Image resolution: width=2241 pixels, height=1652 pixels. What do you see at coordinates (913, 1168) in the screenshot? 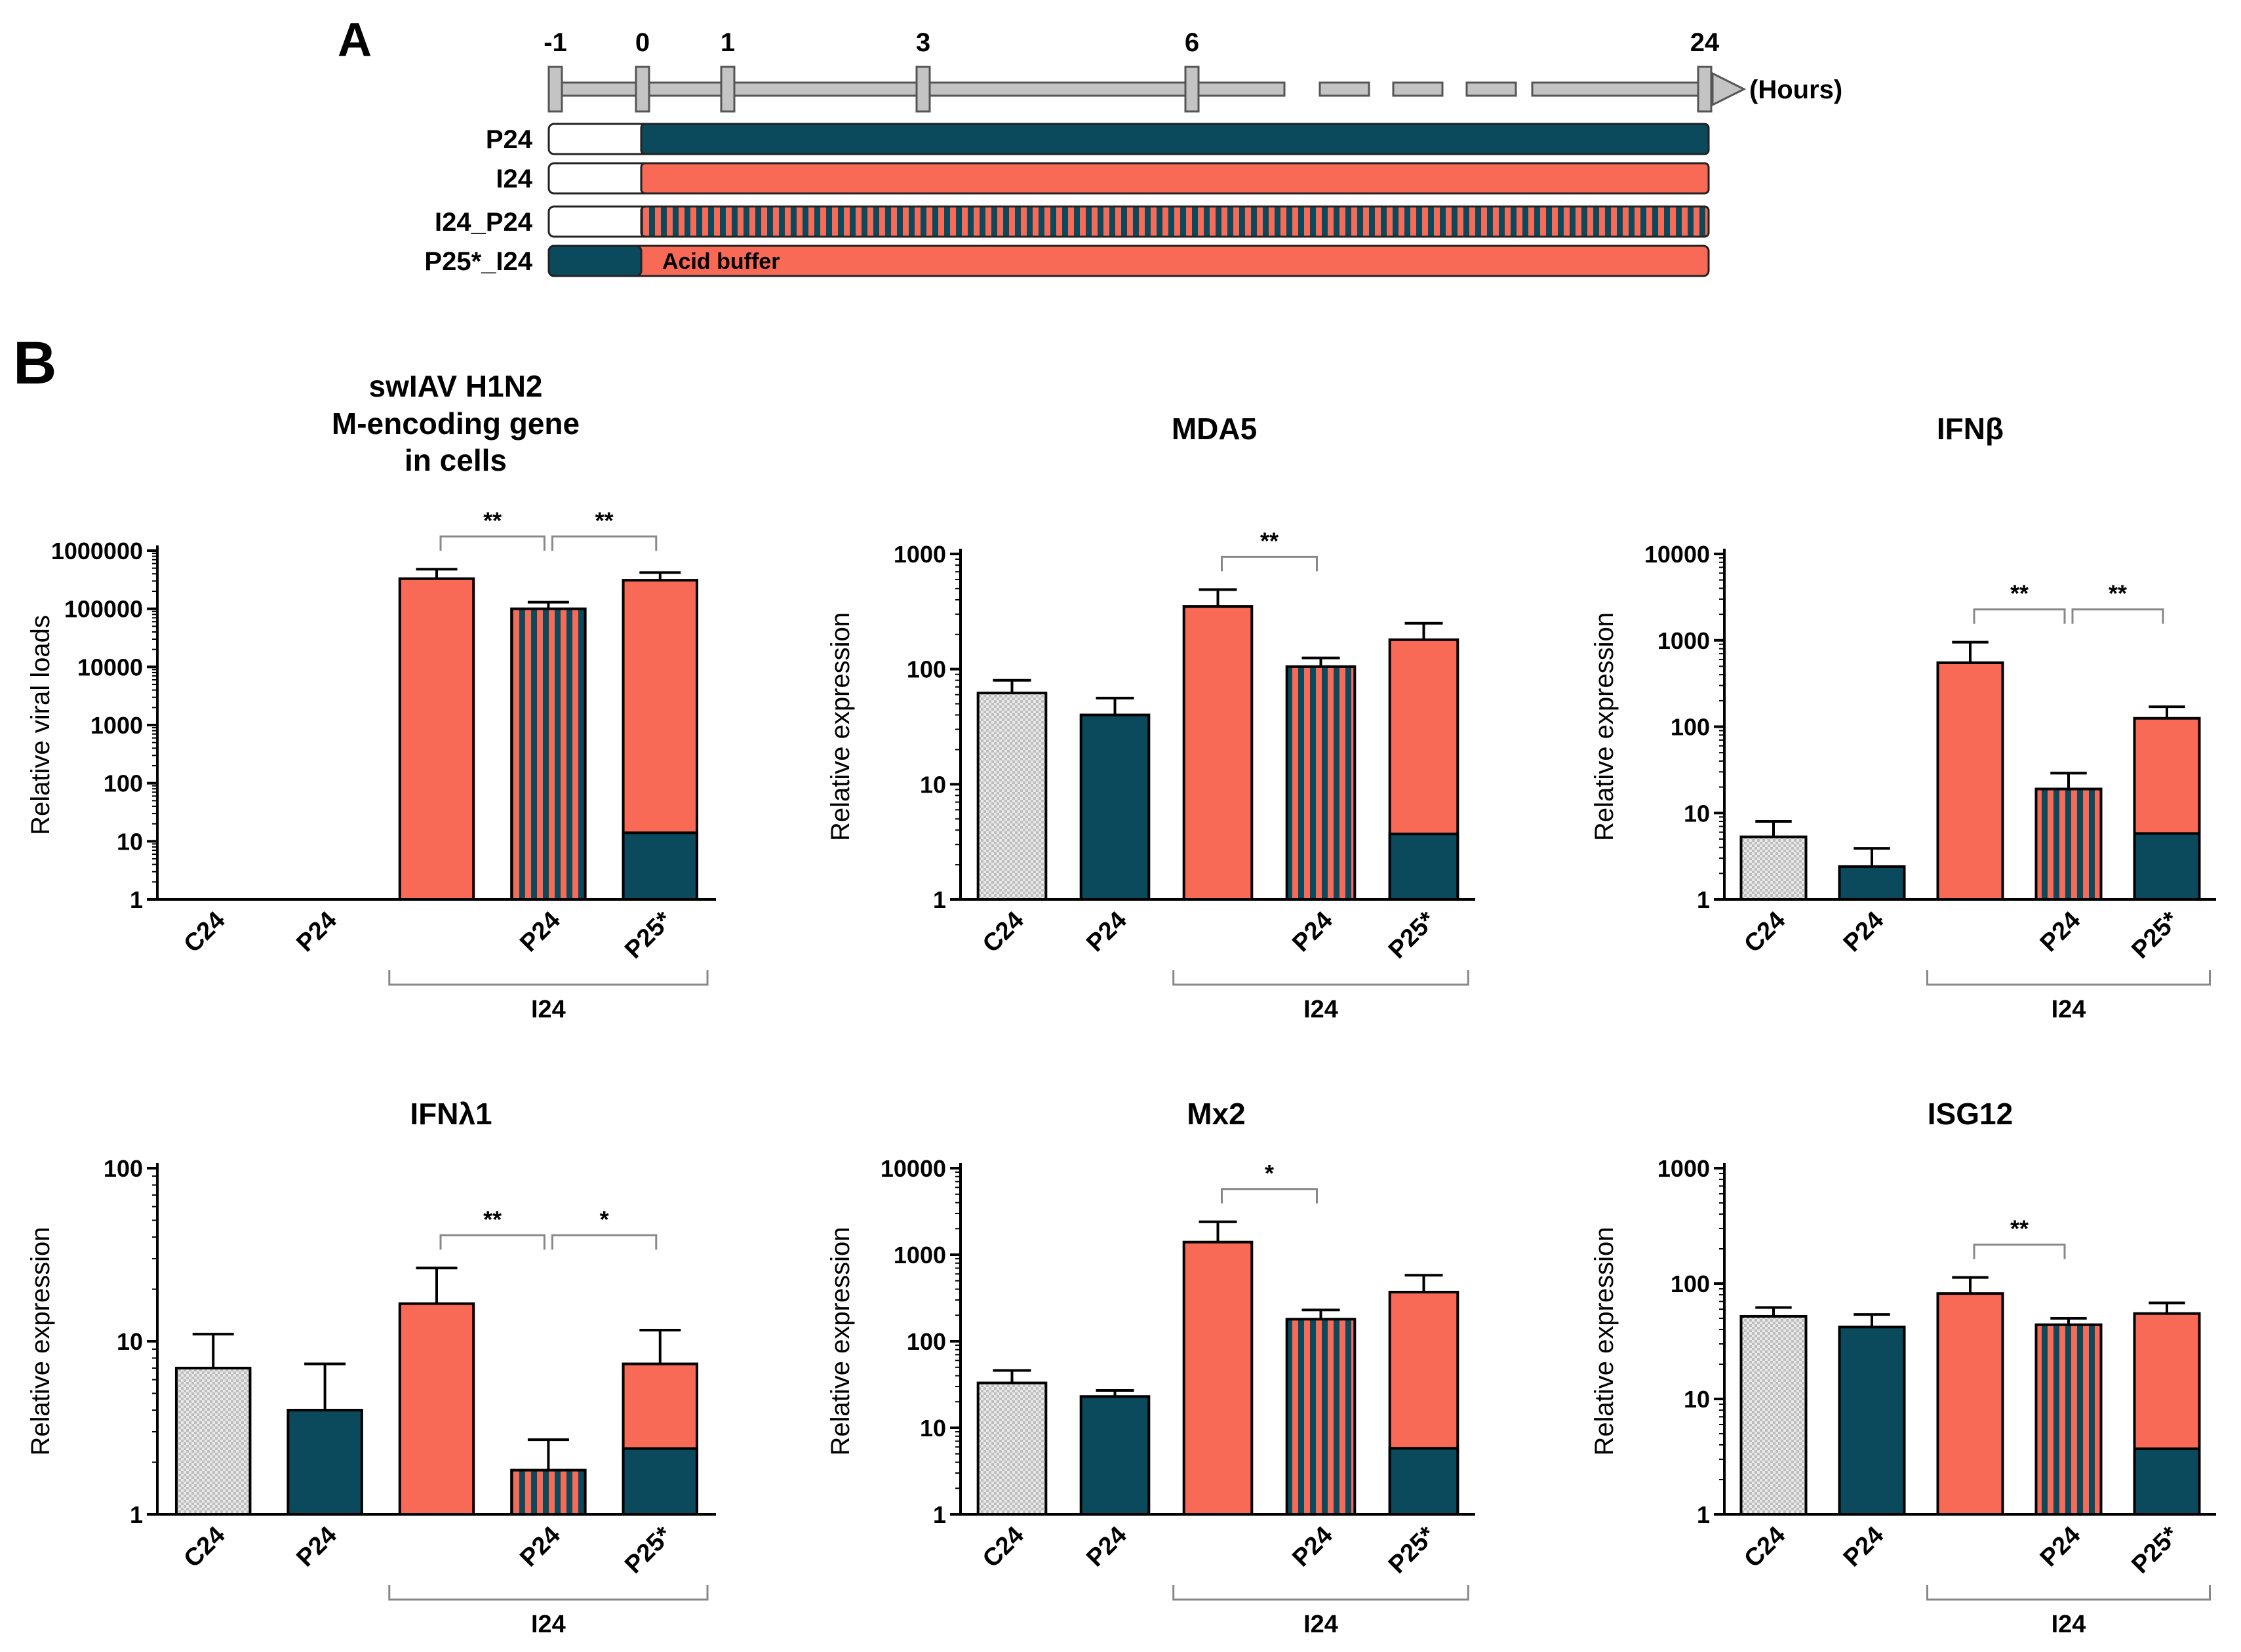
I see `y-tick-label: 10000` at bounding box center [913, 1168].